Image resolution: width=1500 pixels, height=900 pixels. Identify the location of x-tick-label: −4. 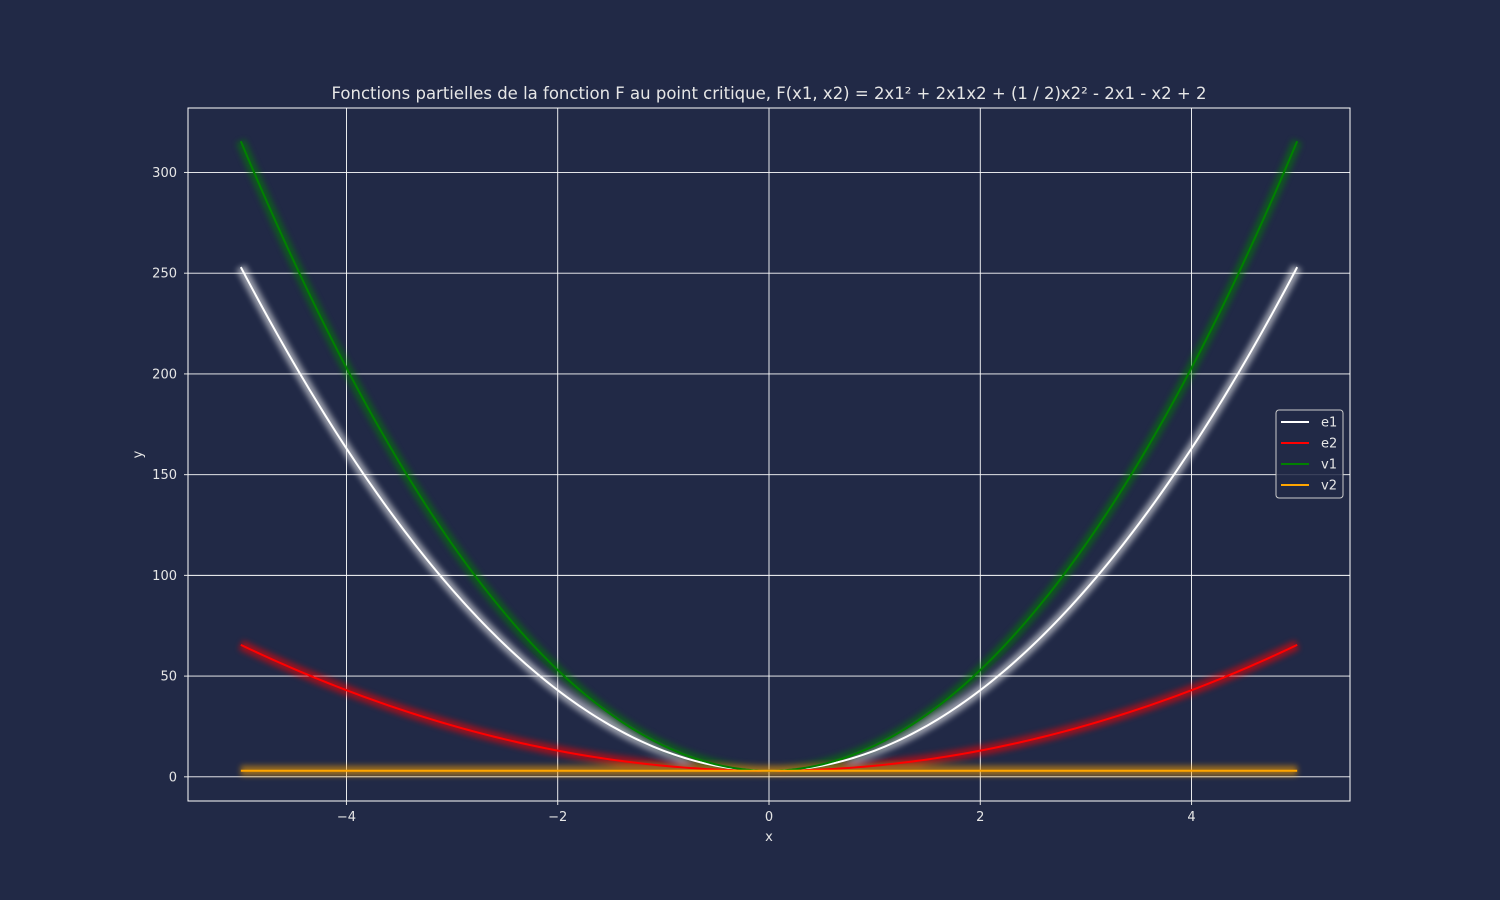
(346, 817).